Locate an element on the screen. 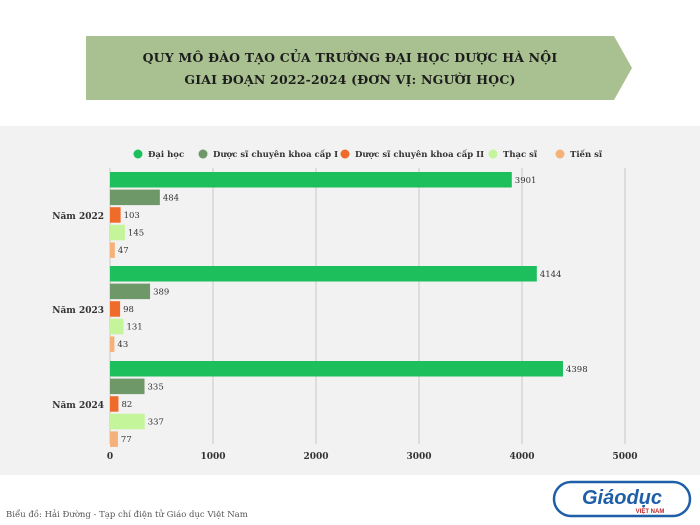 The width and height of the screenshot is (700, 525). giaoduc-logo-graphic: Giáodục VIỆT NAM is located at coordinates (622, 499).